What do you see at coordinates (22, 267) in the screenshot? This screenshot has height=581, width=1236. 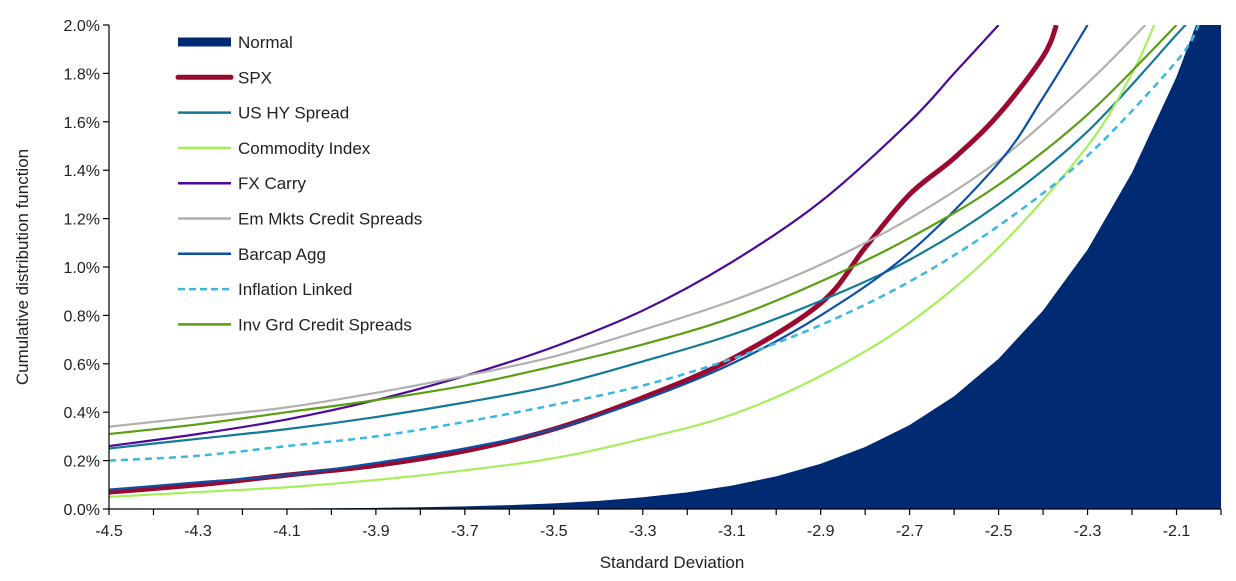 I see `y-axis-label: Cumulative distribution function` at bounding box center [22, 267].